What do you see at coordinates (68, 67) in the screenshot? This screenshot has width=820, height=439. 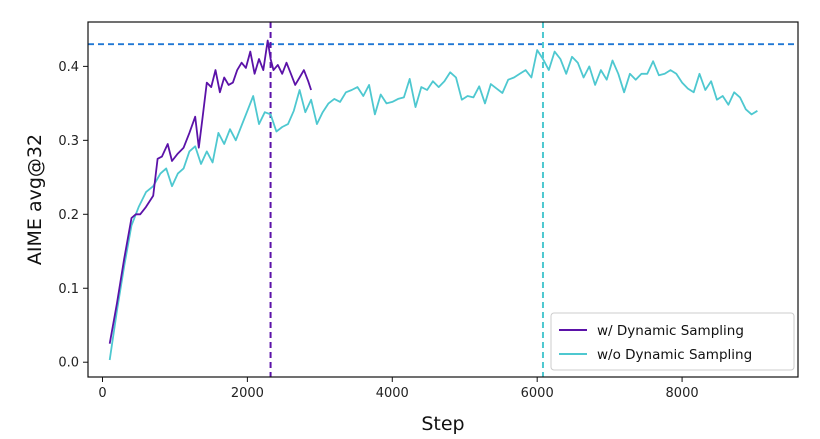 I see `y-tick-label: 0.4` at bounding box center [68, 67].